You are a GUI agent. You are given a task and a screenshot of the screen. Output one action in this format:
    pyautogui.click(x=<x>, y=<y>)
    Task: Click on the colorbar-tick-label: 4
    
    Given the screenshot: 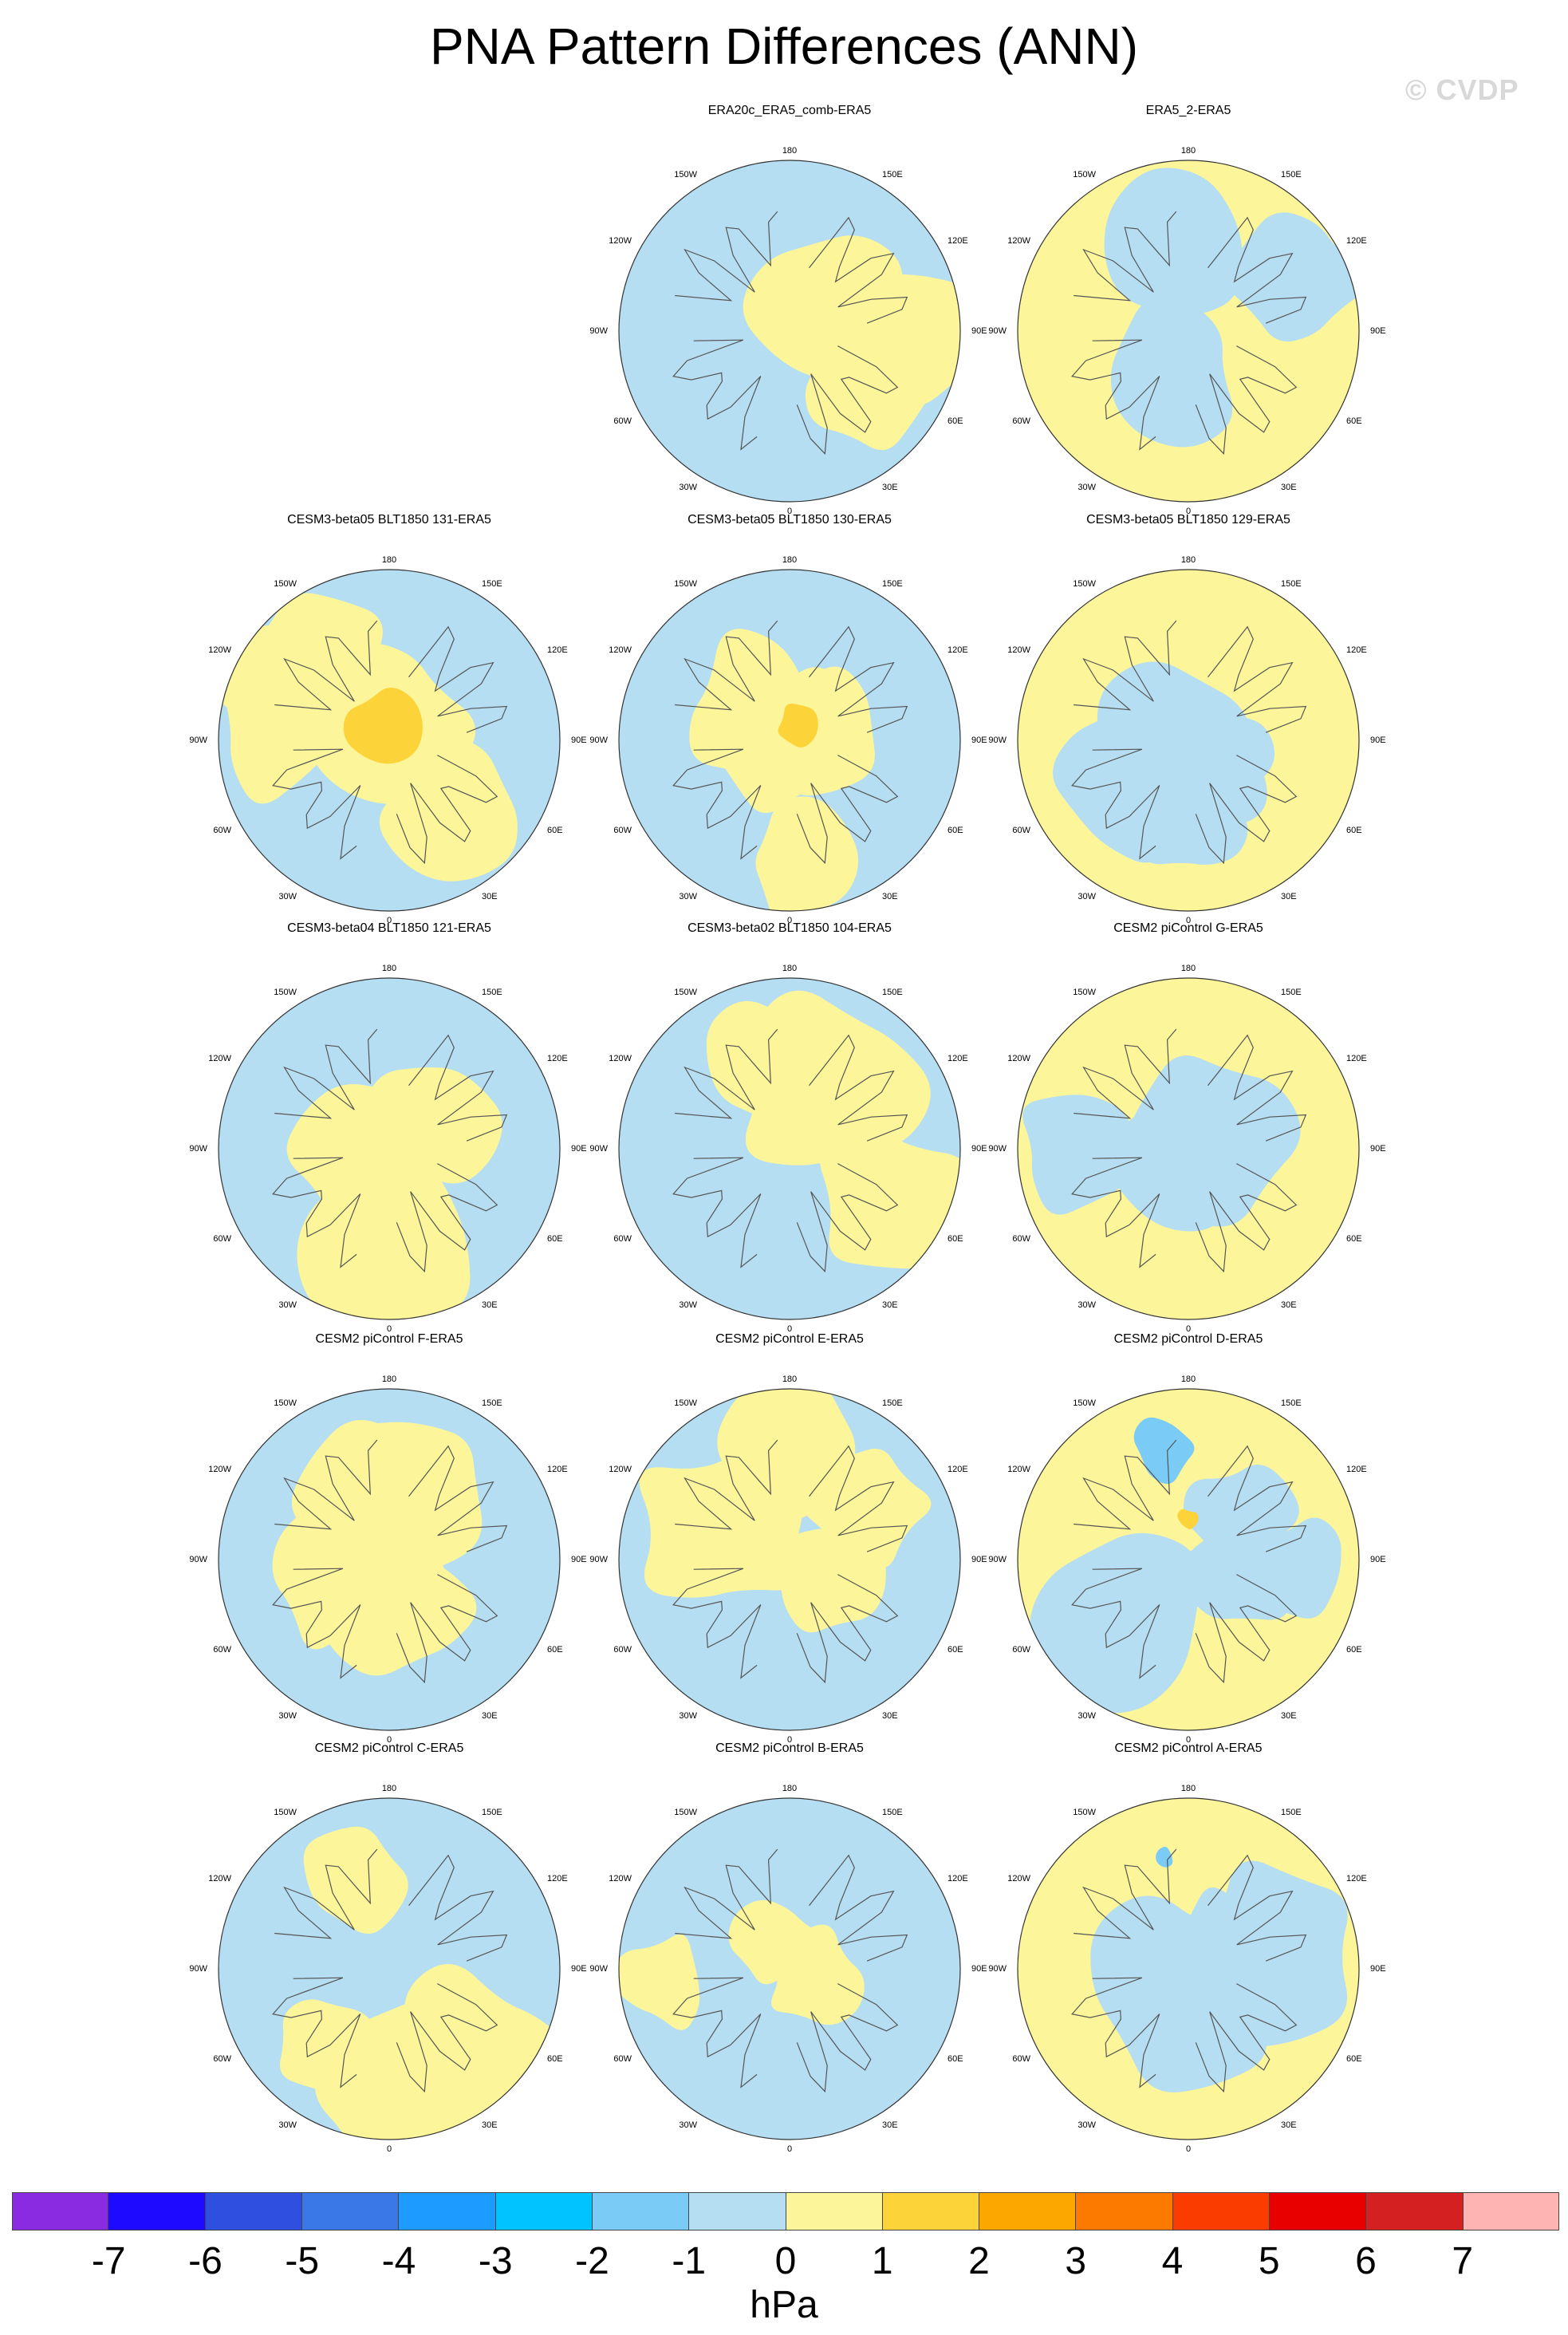 What is the action you would take?
    pyautogui.click(x=1172, y=2261)
    